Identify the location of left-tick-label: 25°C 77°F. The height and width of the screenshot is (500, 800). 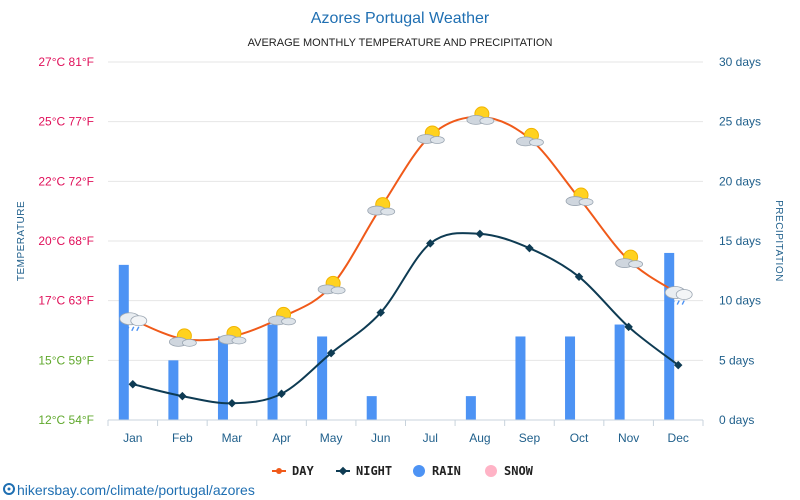
(66, 122).